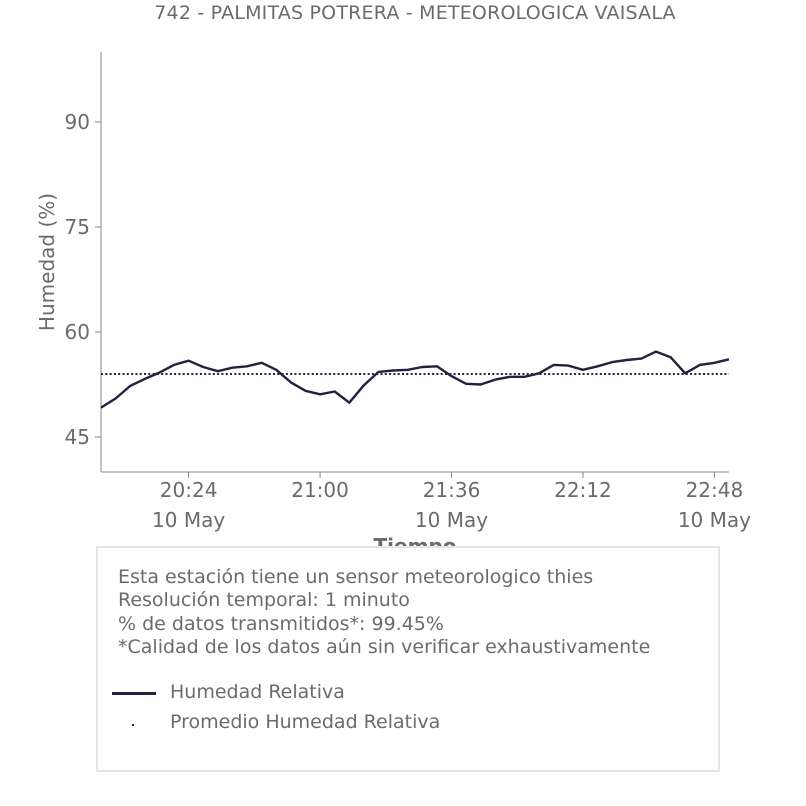 The width and height of the screenshot is (806, 806). What do you see at coordinates (47, 262) in the screenshot?
I see `y-axis-label: Humedad (%)` at bounding box center [47, 262].